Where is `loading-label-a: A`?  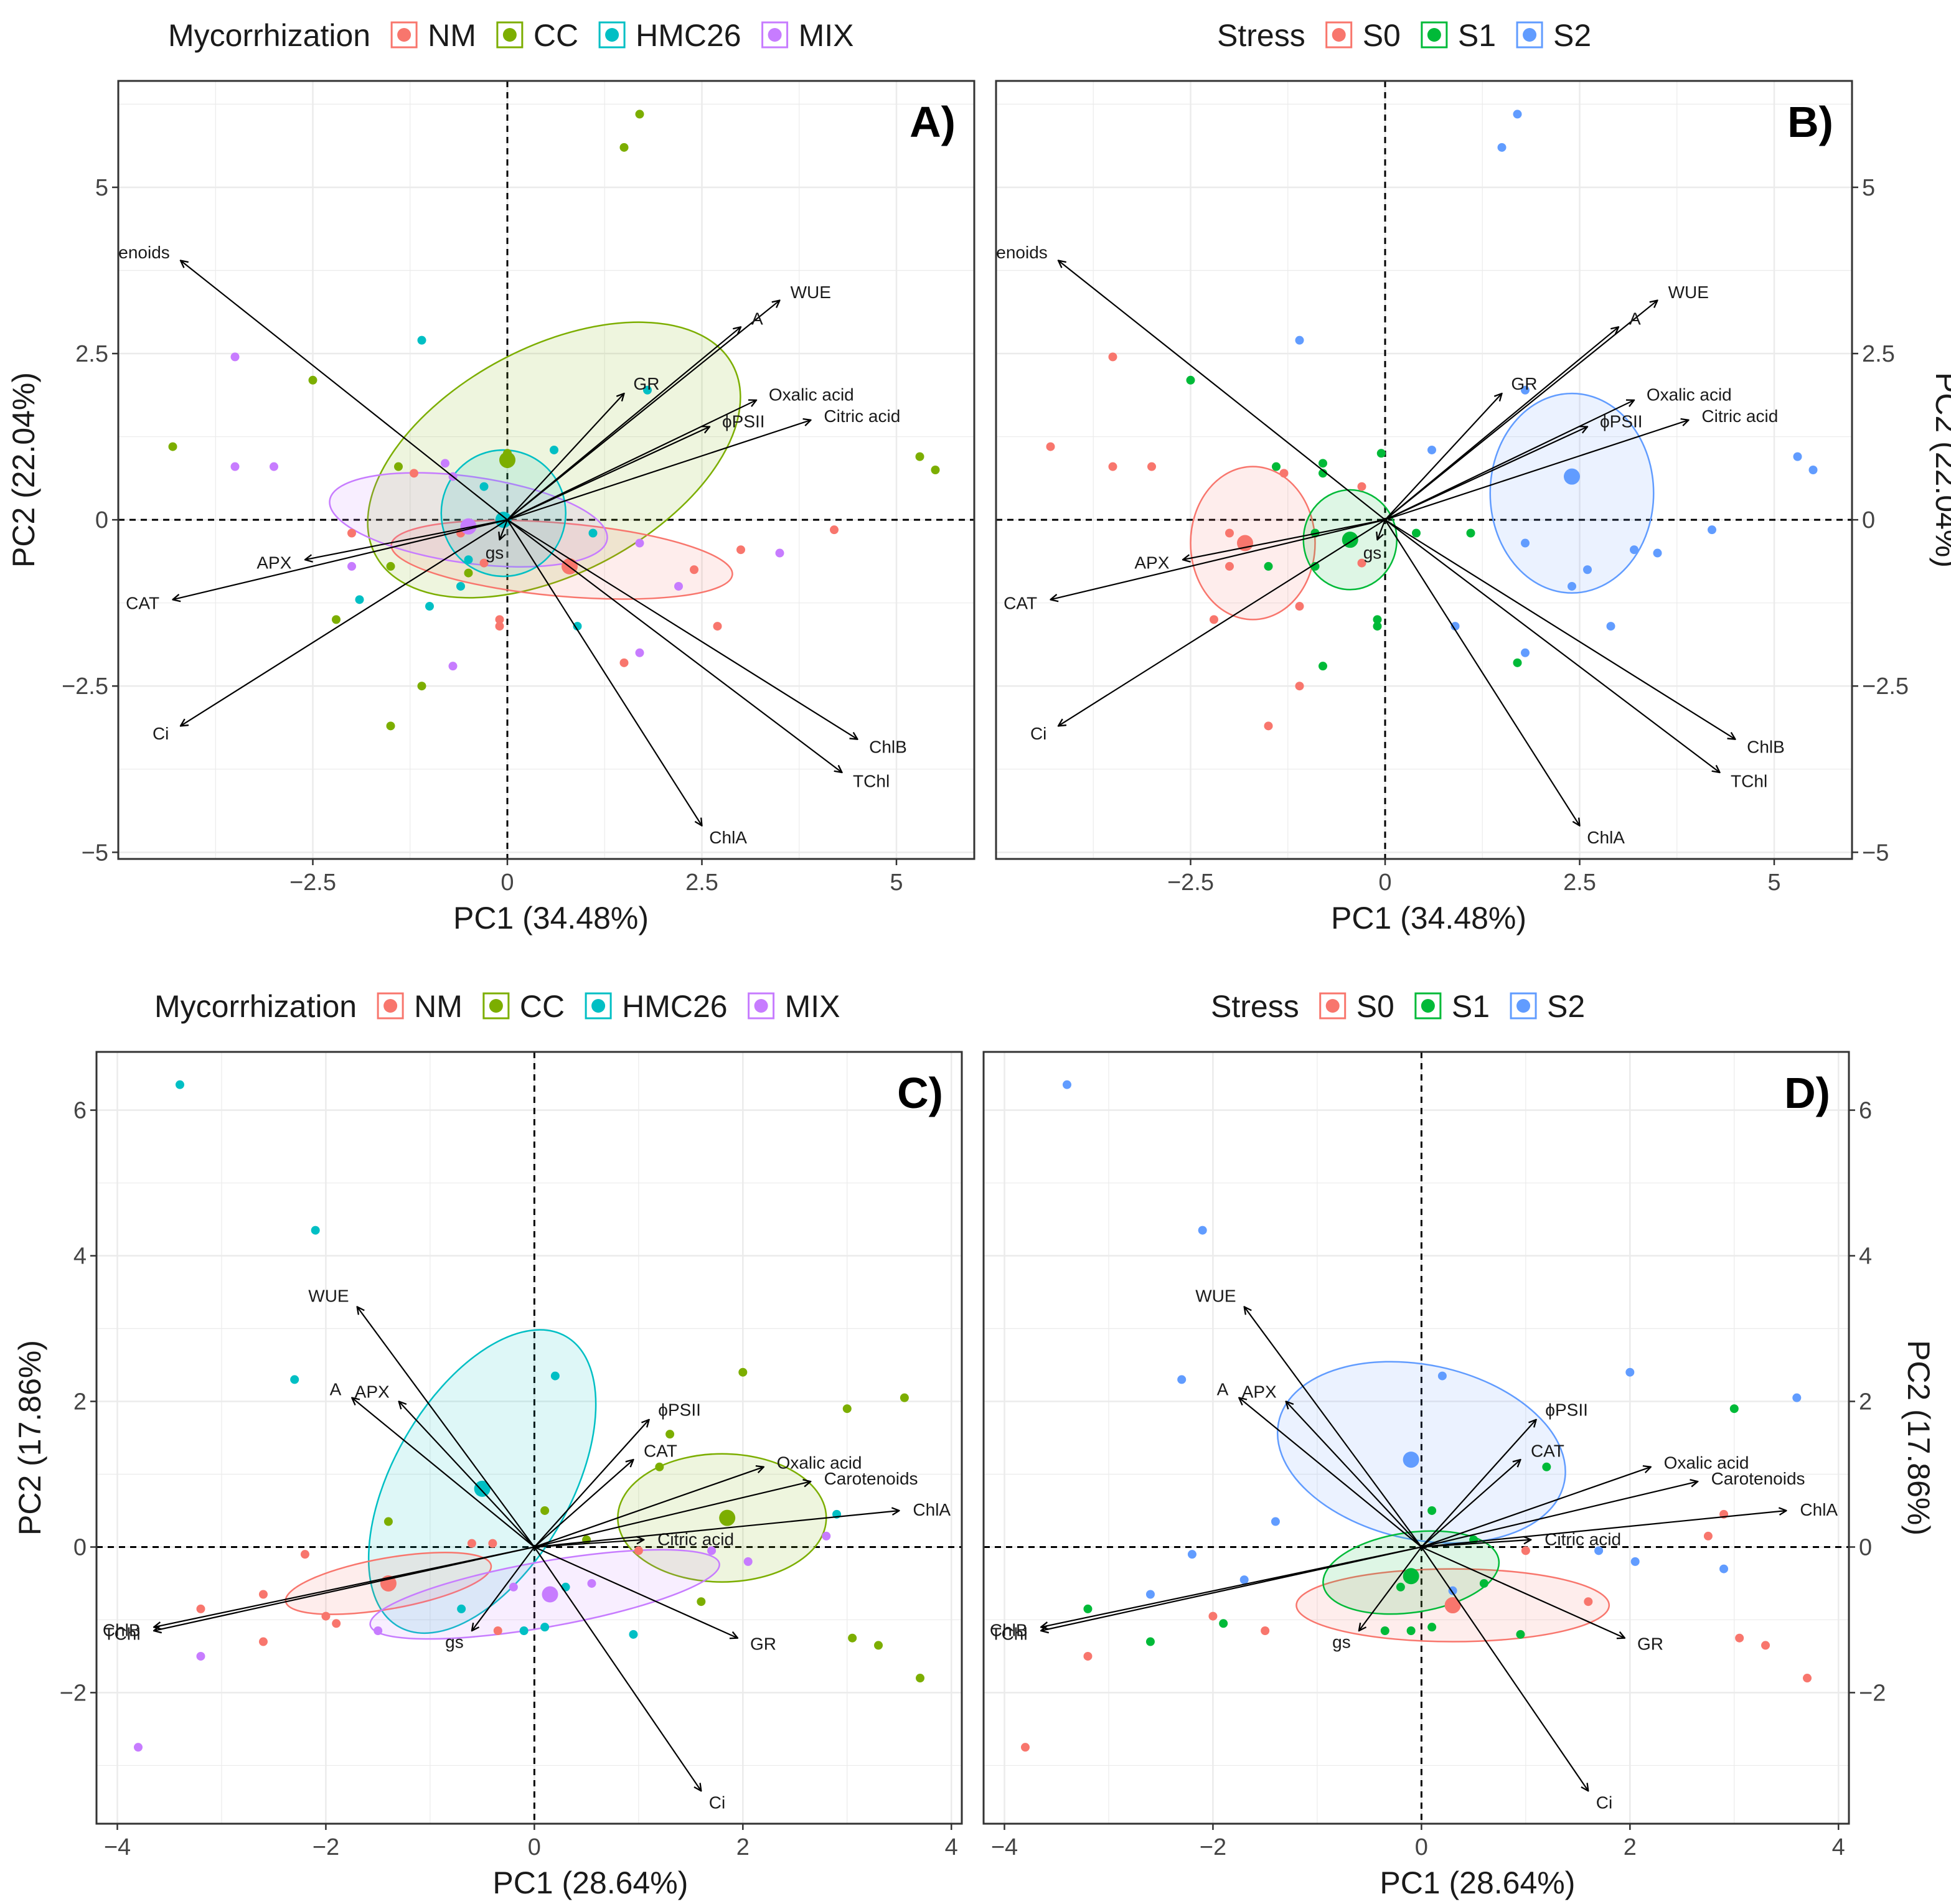 loading-label-a: A is located at coordinates (1635, 318).